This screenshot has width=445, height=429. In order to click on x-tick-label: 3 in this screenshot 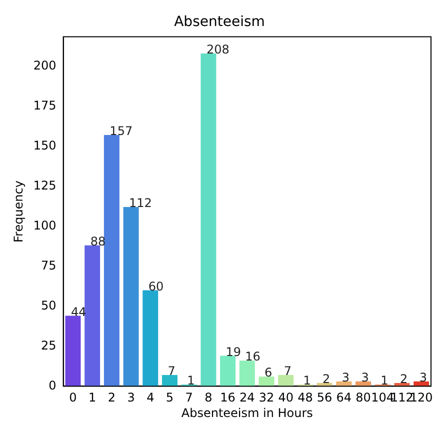, I will do `click(131, 397)`.